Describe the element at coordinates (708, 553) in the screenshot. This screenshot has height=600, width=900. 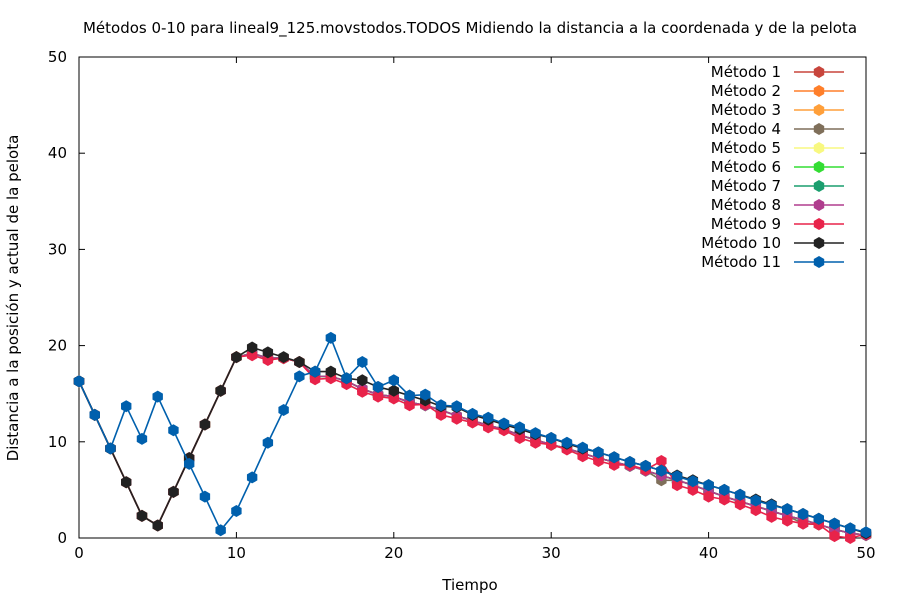
I see `x-tick-label: 40` at that location.